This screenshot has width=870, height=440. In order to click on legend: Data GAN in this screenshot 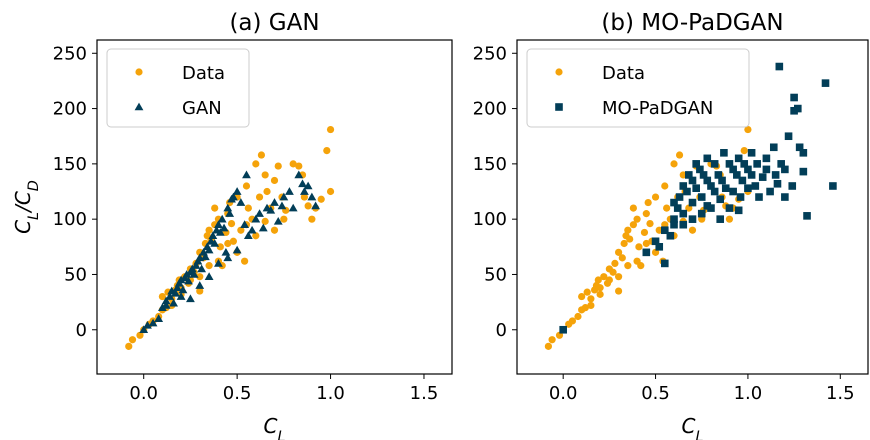, I will do `click(178, 88)`.